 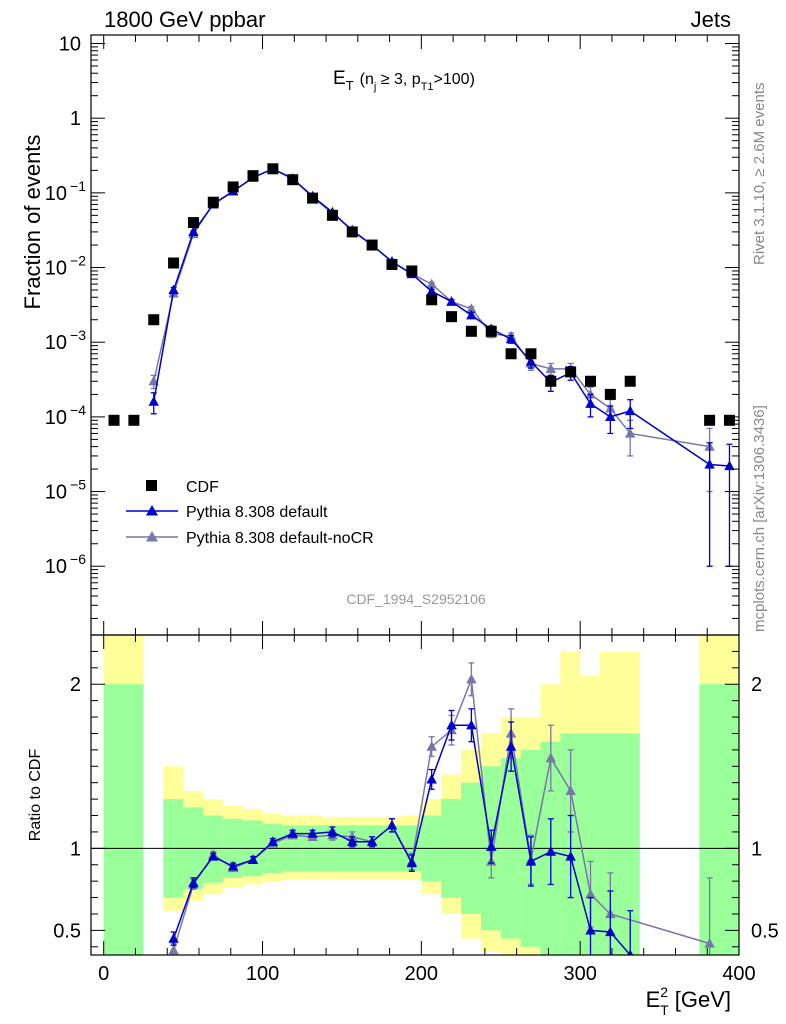 I want to click on analysis-watermark: CDF_1994_S2952106, so click(x=416, y=599).